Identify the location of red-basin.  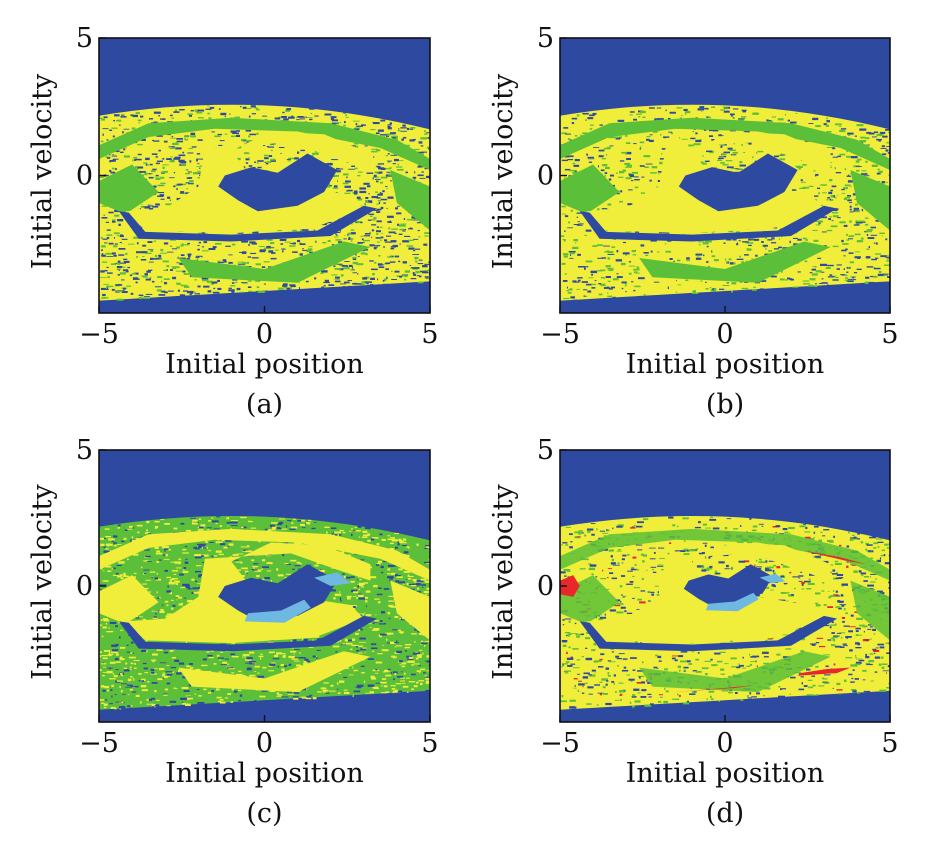
(713, 621).